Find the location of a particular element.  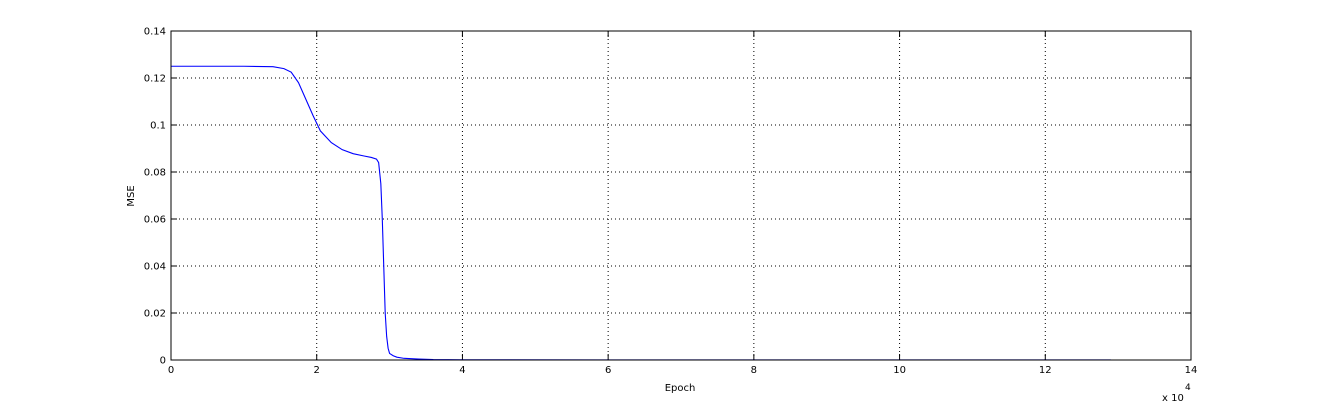

y-tick-label: 0.1 is located at coordinates (158, 126).